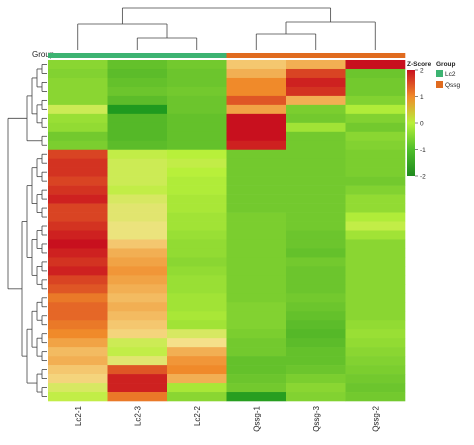 The image size is (474, 445). Describe the element at coordinates (227, 418) in the screenshot. I see `column-labels: Lc2-1 Lc2-3 Lc2-2 Qssg-1 Qssg-3 Qssg-2` at that location.